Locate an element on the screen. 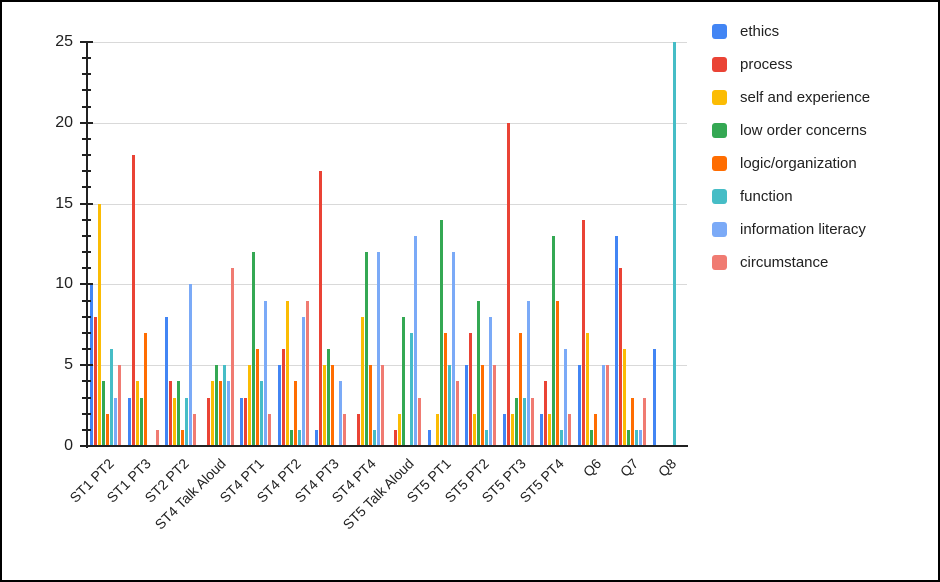 The height and width of the screenshot is (582, 940). y-axis-tick-label: 20 is located at coordinates (64, 122).